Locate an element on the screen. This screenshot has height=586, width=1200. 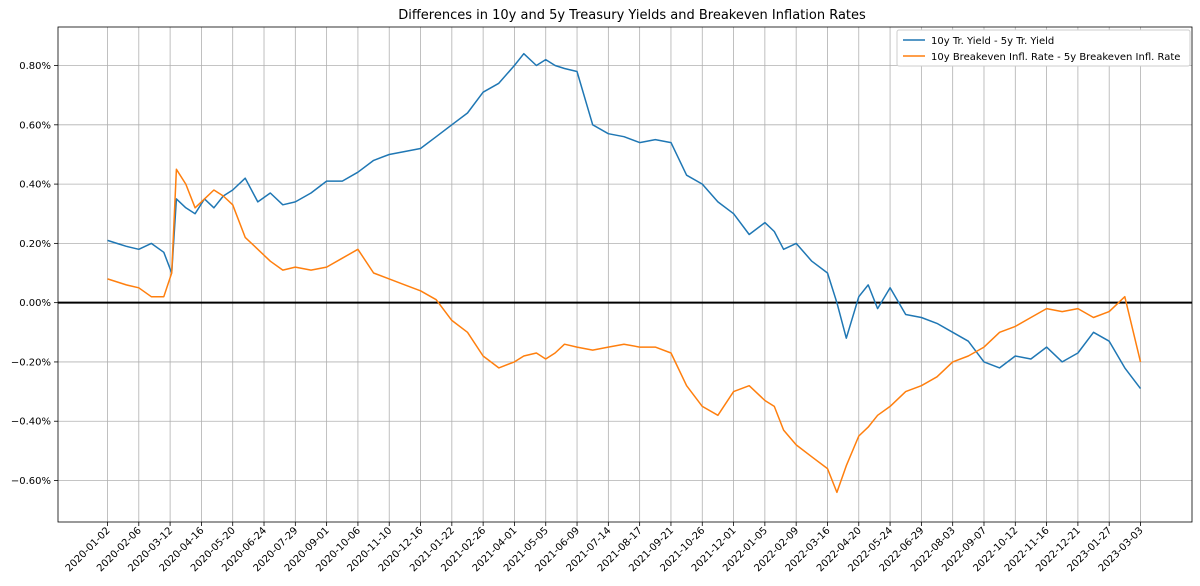
y-tick-label: 0.80% is located at coordinates (35, 66).